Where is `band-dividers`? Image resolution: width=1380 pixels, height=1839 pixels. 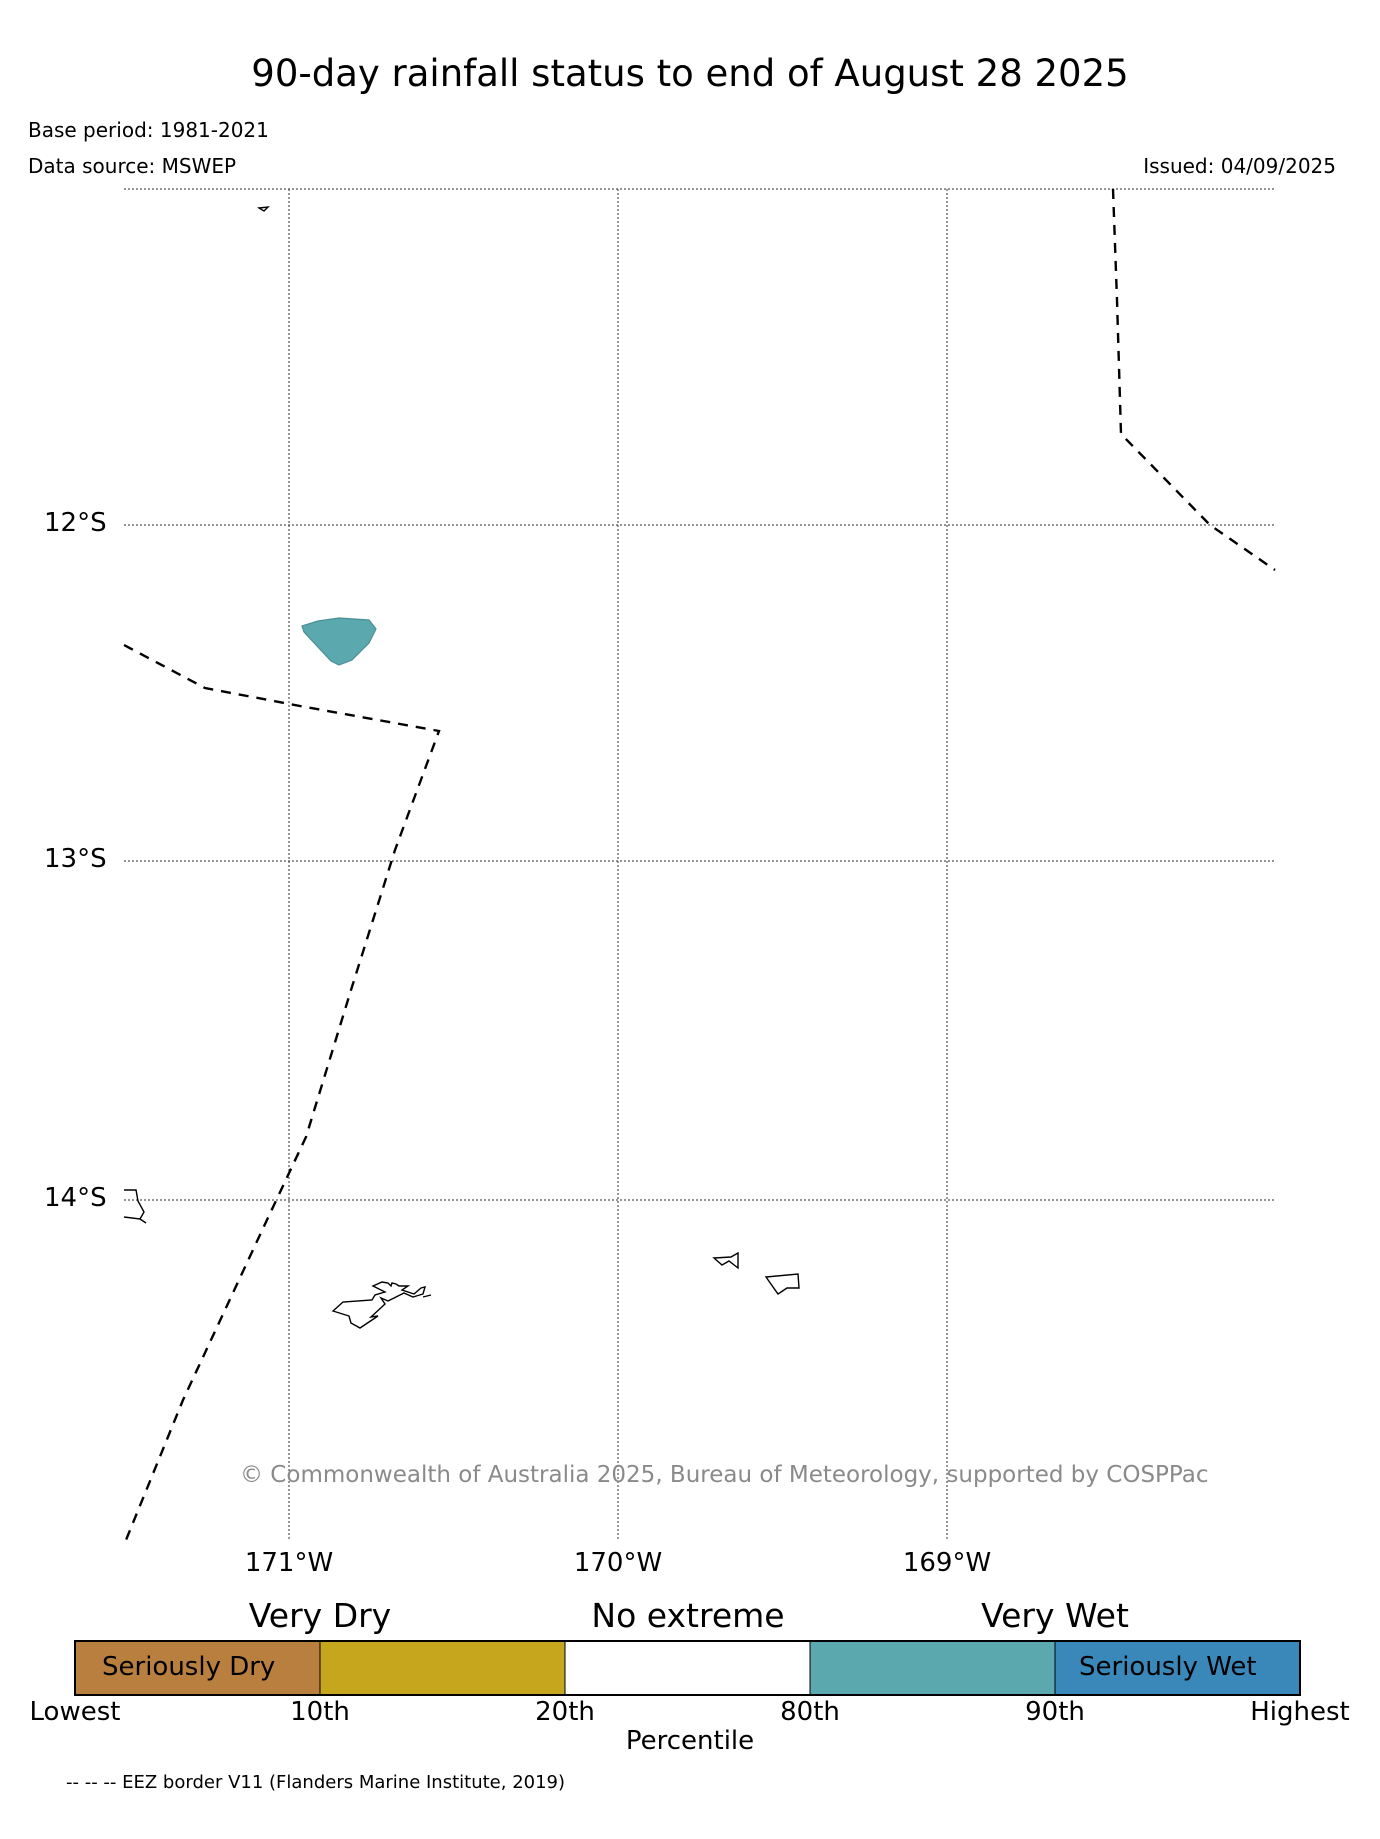
band-dividers is located at coordinates (687, 1668).